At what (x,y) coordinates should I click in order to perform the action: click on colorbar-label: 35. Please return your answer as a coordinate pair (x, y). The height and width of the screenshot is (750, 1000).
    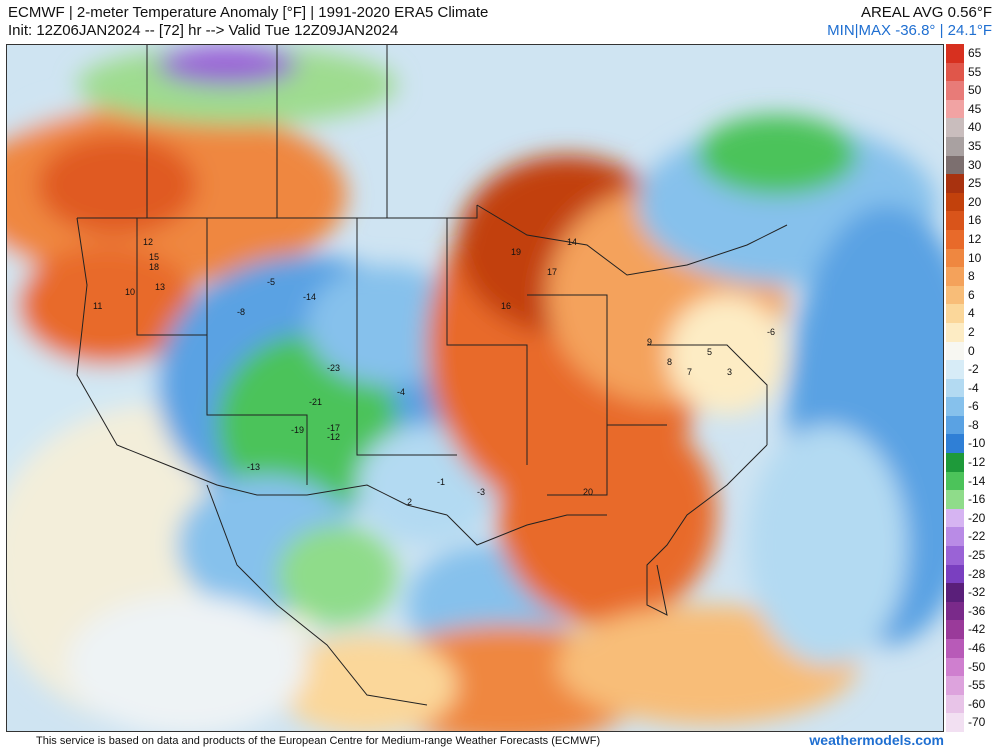
    Looking at the image, I should click on (975, 145).